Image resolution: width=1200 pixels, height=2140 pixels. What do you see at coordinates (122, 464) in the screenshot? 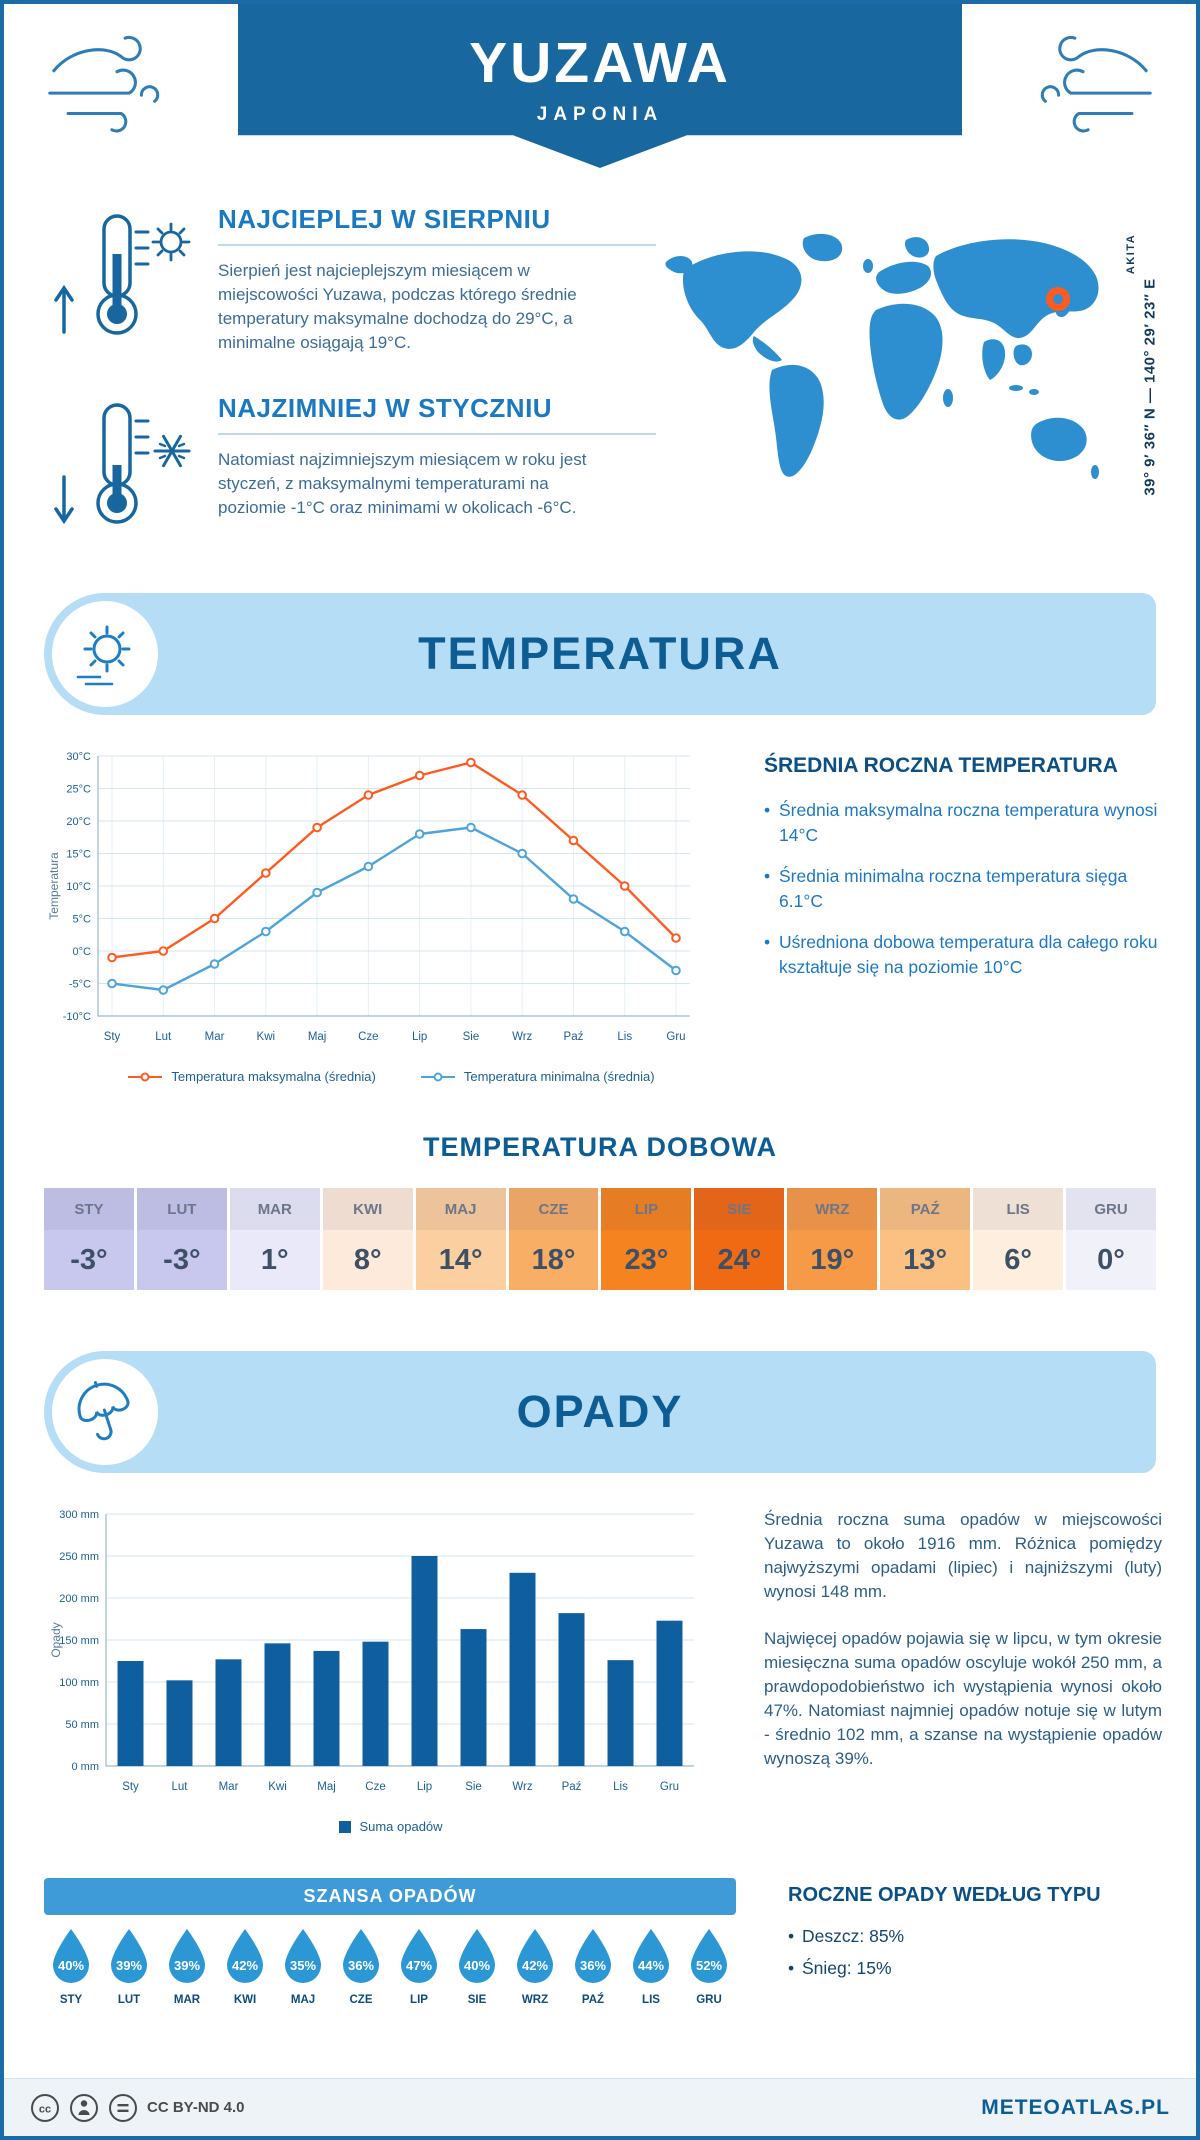
I see `thermometer-down-snowflake-icon` at bounding box center [122, 464].